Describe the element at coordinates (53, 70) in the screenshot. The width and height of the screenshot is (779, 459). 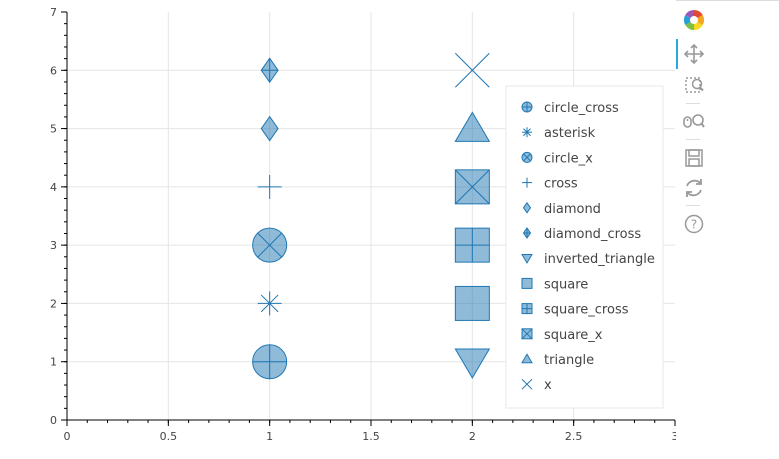
I see `y-tick-label: 6` at that location.